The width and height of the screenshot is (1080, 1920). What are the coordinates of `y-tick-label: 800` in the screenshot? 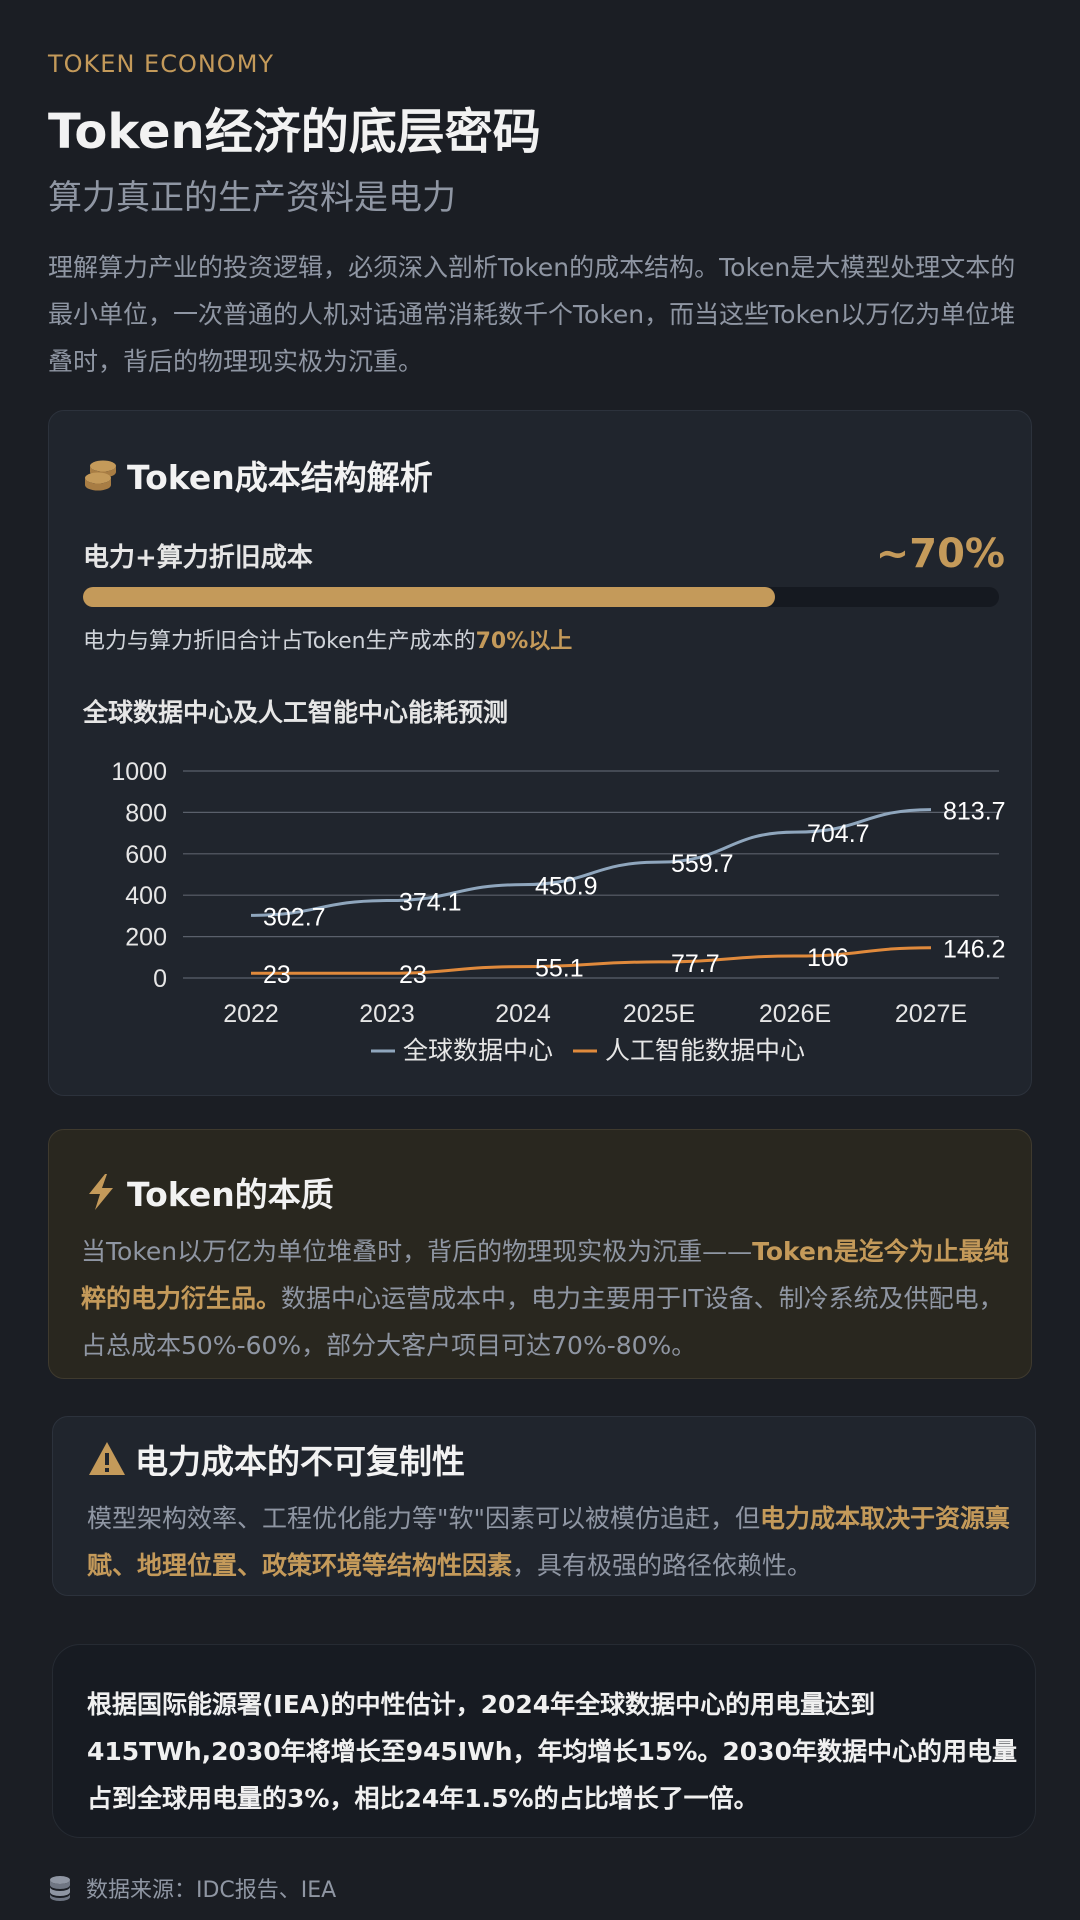 It's located at (146, 813).